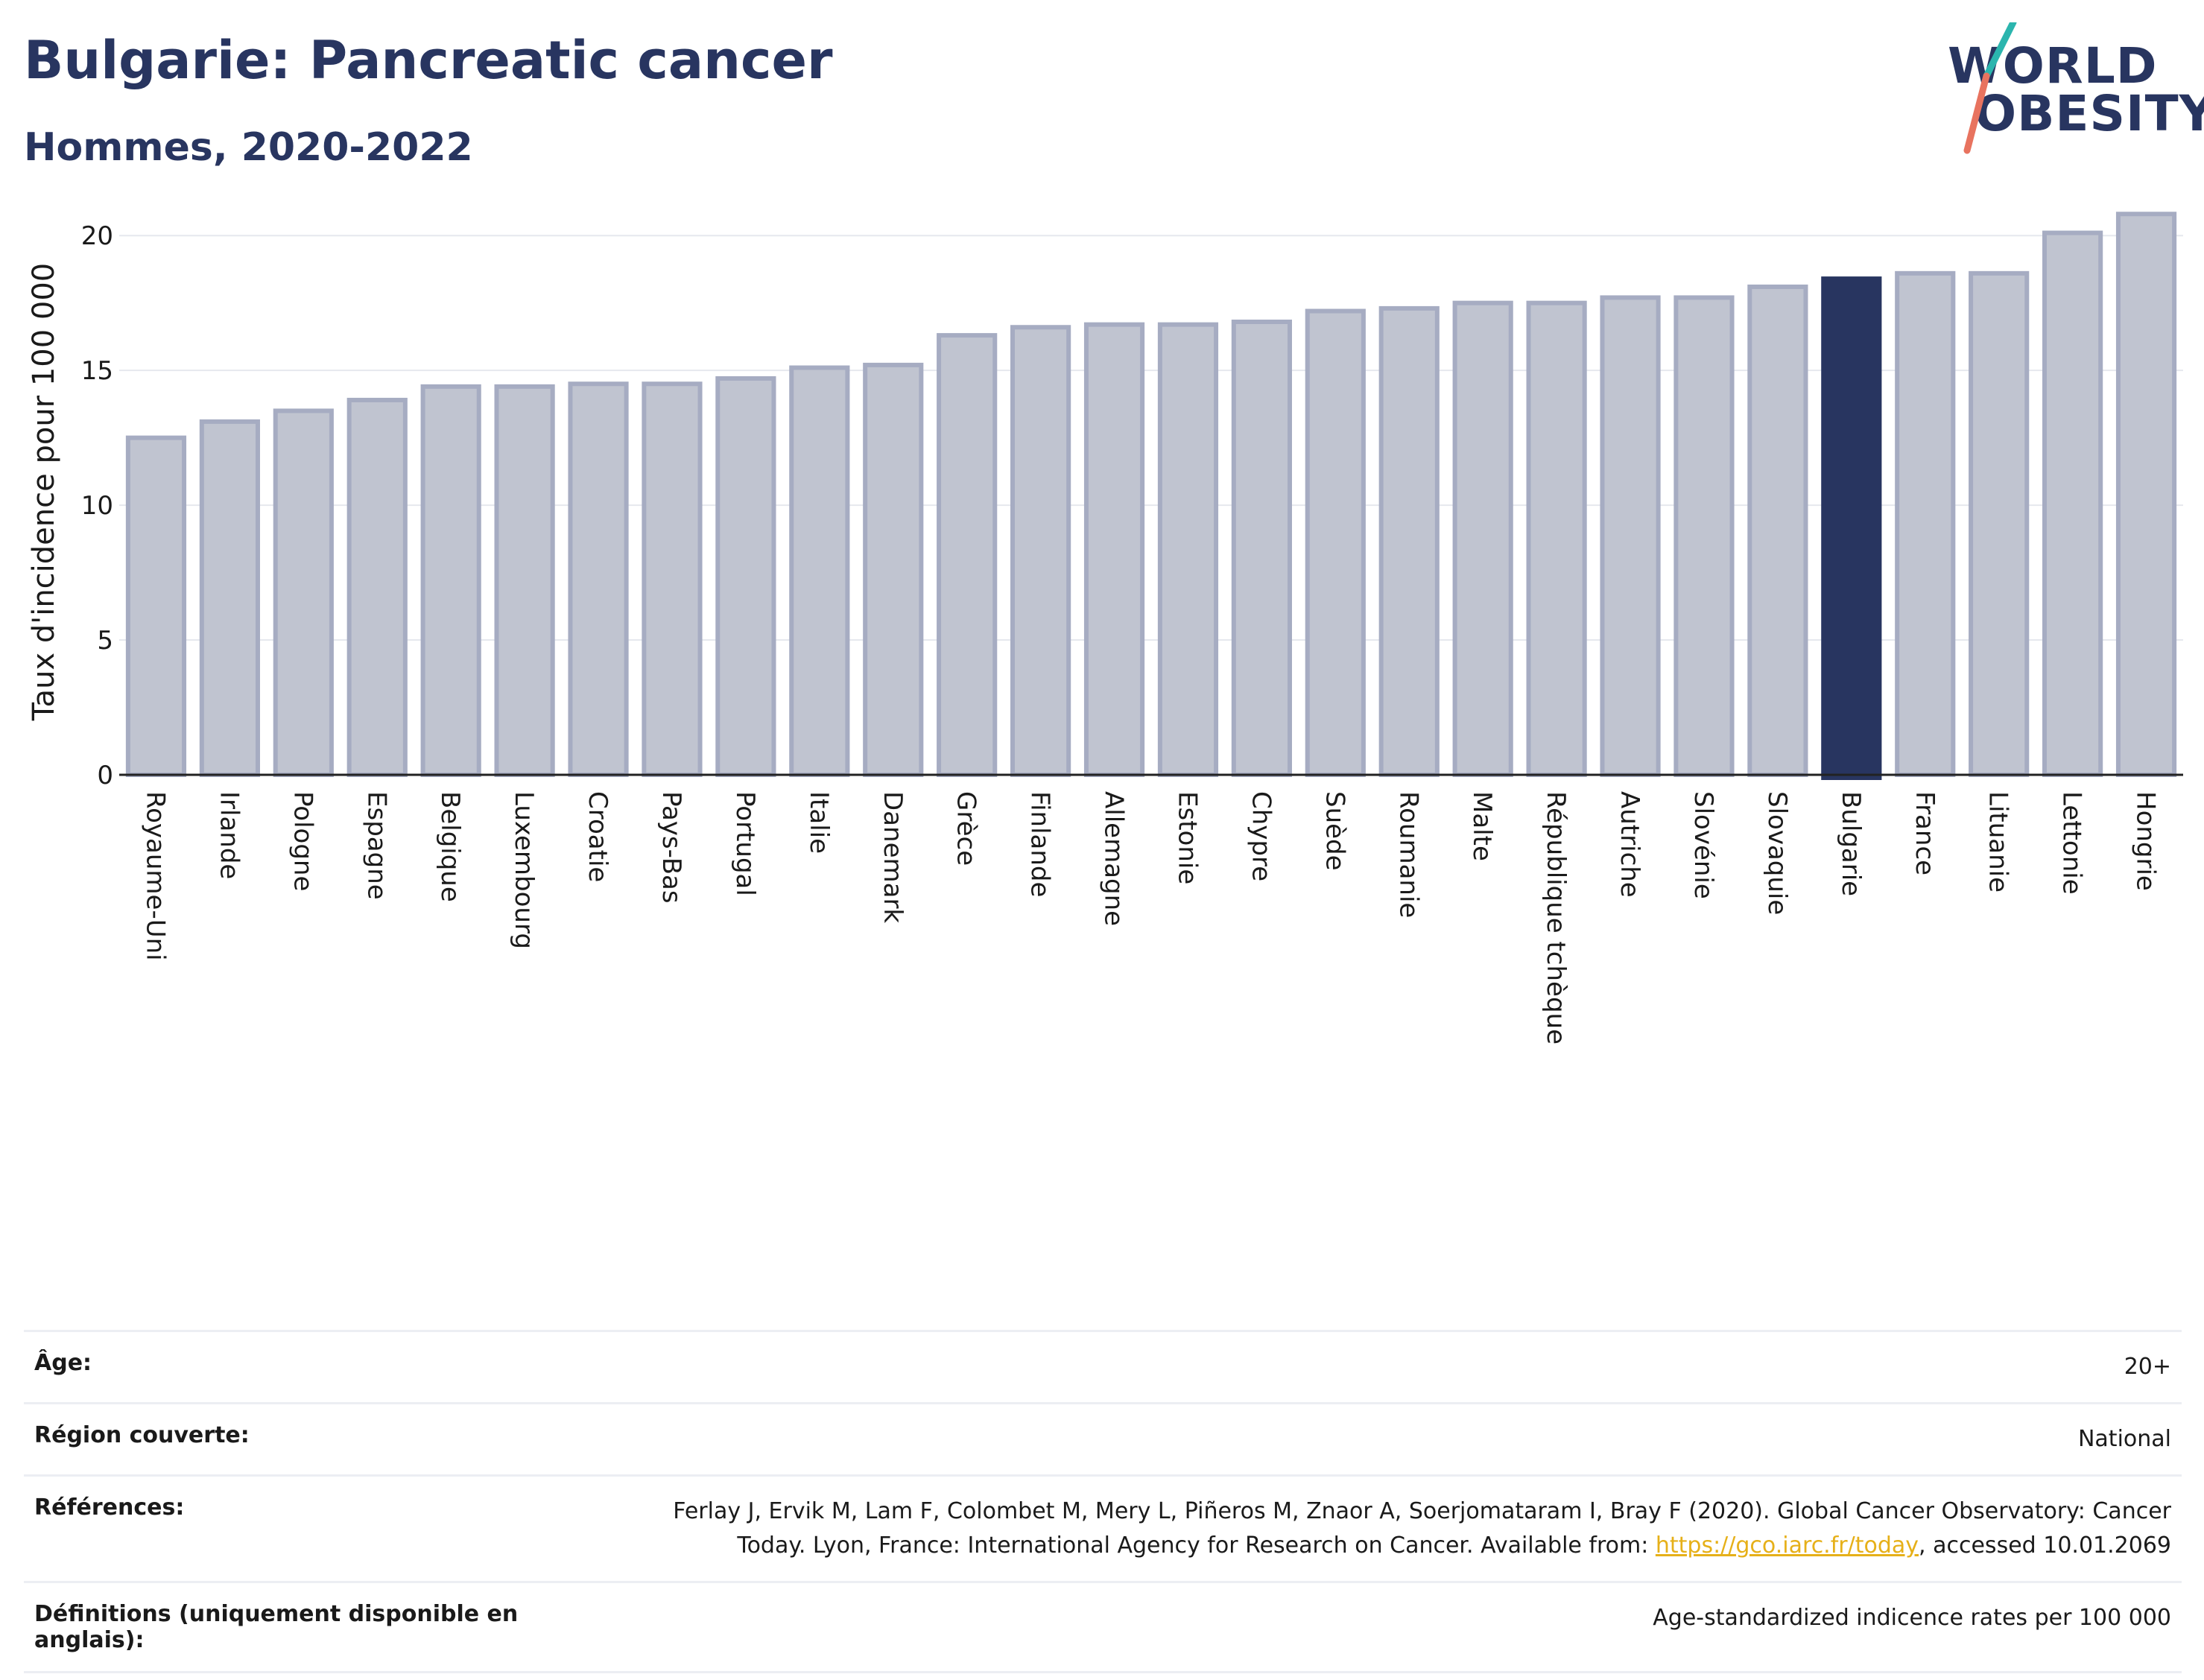  What do you see at coordinates (1114, 550) in the screenshot?
I see `bar-Allemagne` at bounding box center [1114, 550].